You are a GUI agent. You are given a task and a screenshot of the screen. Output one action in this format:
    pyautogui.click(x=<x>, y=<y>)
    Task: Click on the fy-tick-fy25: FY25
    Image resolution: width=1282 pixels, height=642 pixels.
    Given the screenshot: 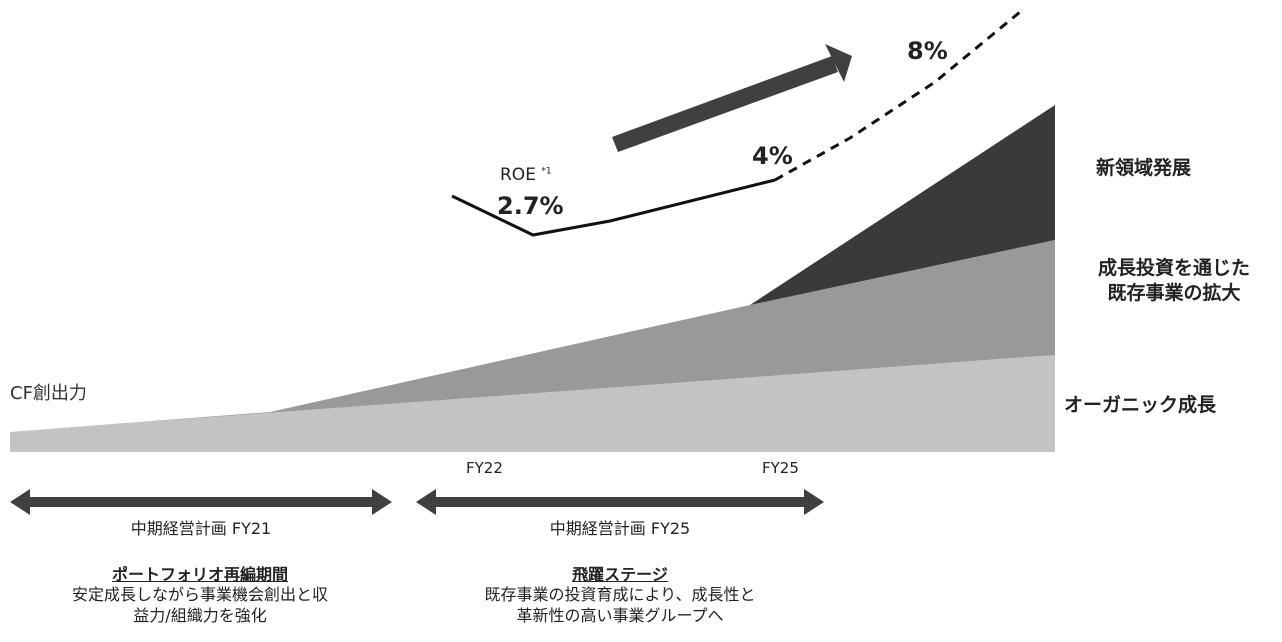 What is the action you would take?
    pyautogui.click(x=780, y=468)
    